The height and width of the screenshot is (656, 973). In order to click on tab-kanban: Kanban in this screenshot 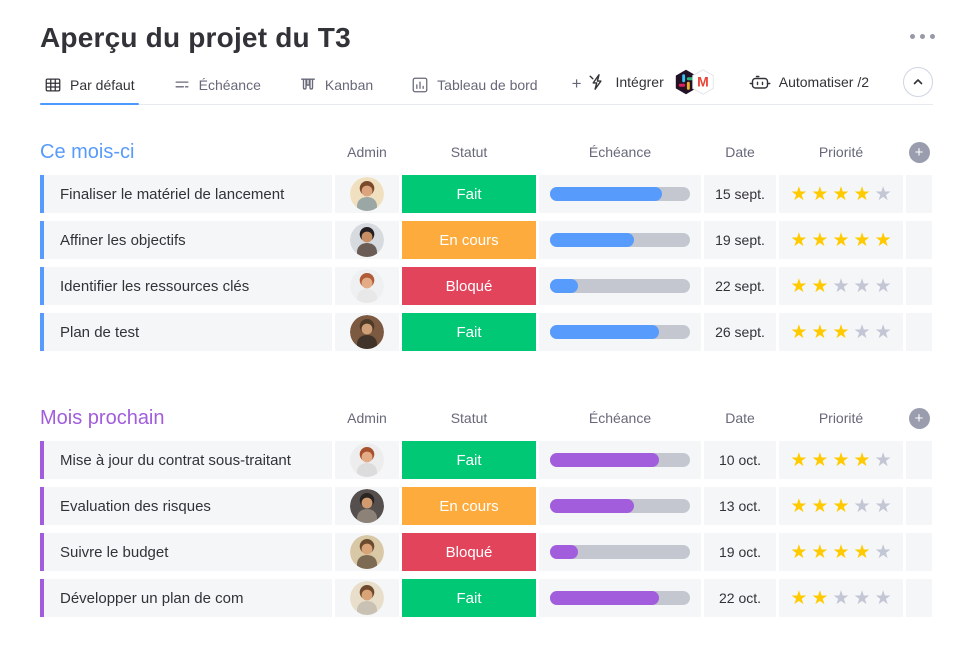, I will do `click(336, 90)`.